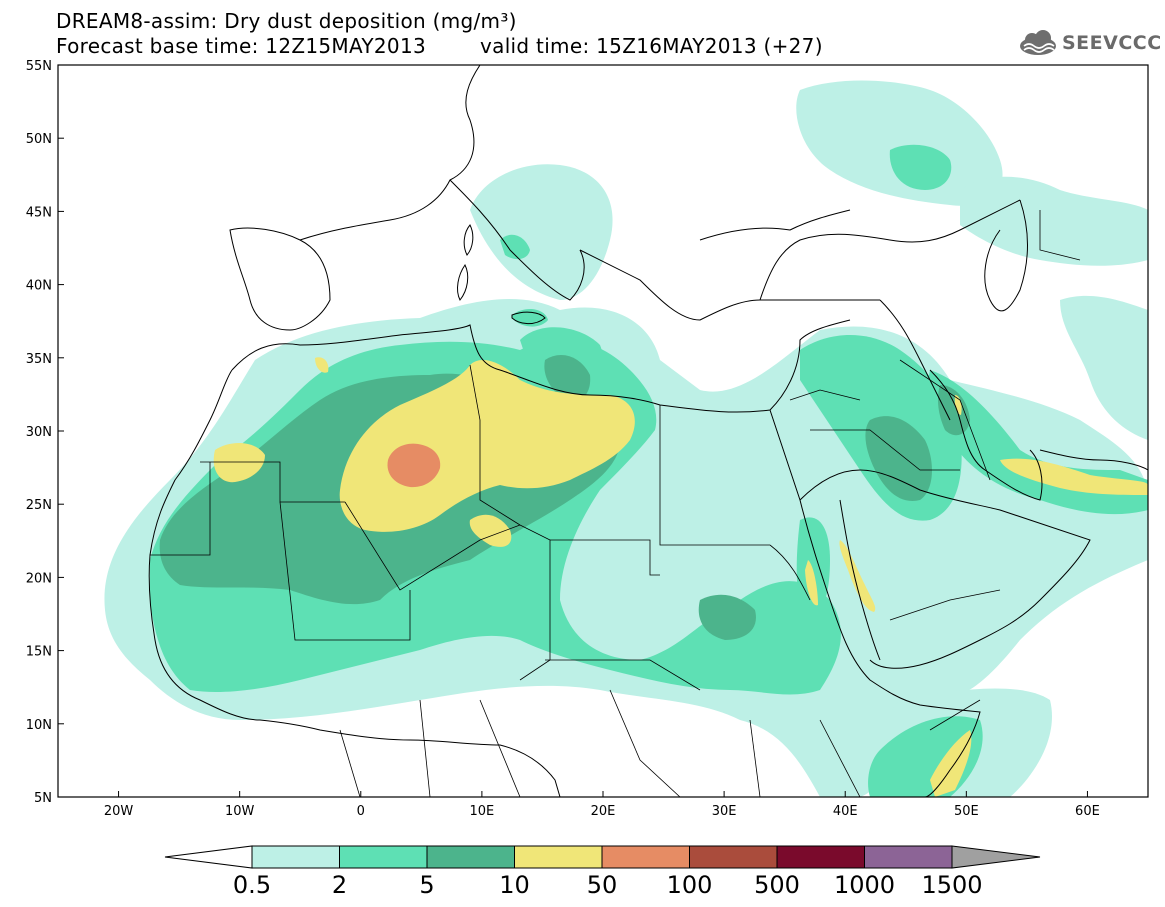 The width and height of the screenshot is (1165, 907). Describe the element at coordinates (39, 432) in the screenshot. I see `lat-tick-label: 30N` at that location.